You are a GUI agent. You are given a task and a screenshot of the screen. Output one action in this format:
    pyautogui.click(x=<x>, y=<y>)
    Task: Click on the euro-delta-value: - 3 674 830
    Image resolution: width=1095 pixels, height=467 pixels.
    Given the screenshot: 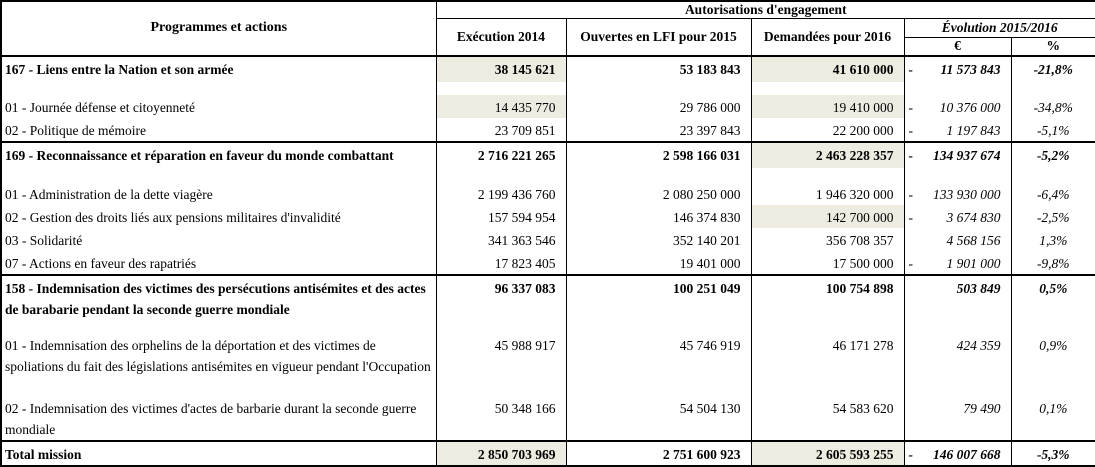 What is the action you would take?
    pyautogui.click(x=957, y=216)
    